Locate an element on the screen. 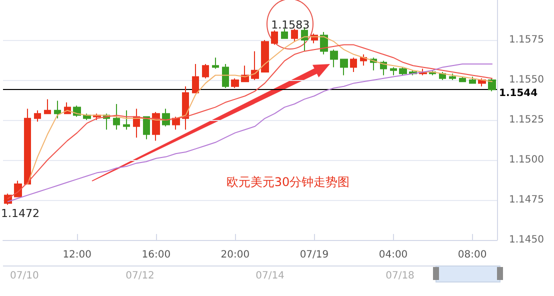  y-tick-label: 1.1475 is located at coordinates (526, 200).